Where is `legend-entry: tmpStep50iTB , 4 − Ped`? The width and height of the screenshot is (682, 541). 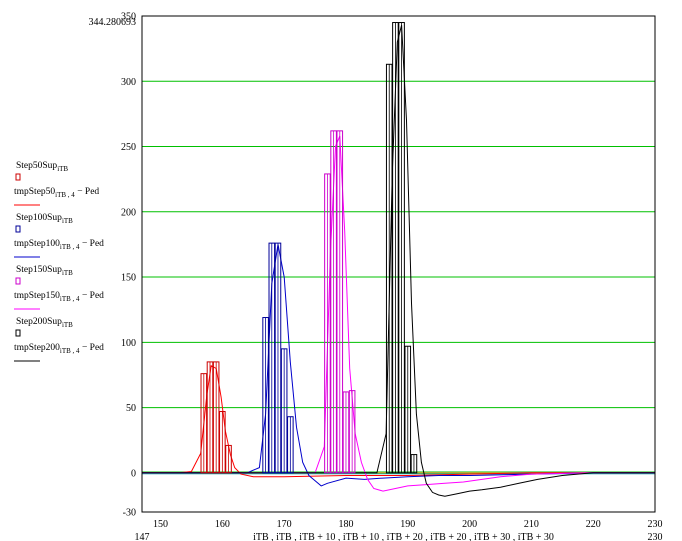 legend-entry: tmpStep50iTB , 4 − Ped is located at coordinates (56, 196).